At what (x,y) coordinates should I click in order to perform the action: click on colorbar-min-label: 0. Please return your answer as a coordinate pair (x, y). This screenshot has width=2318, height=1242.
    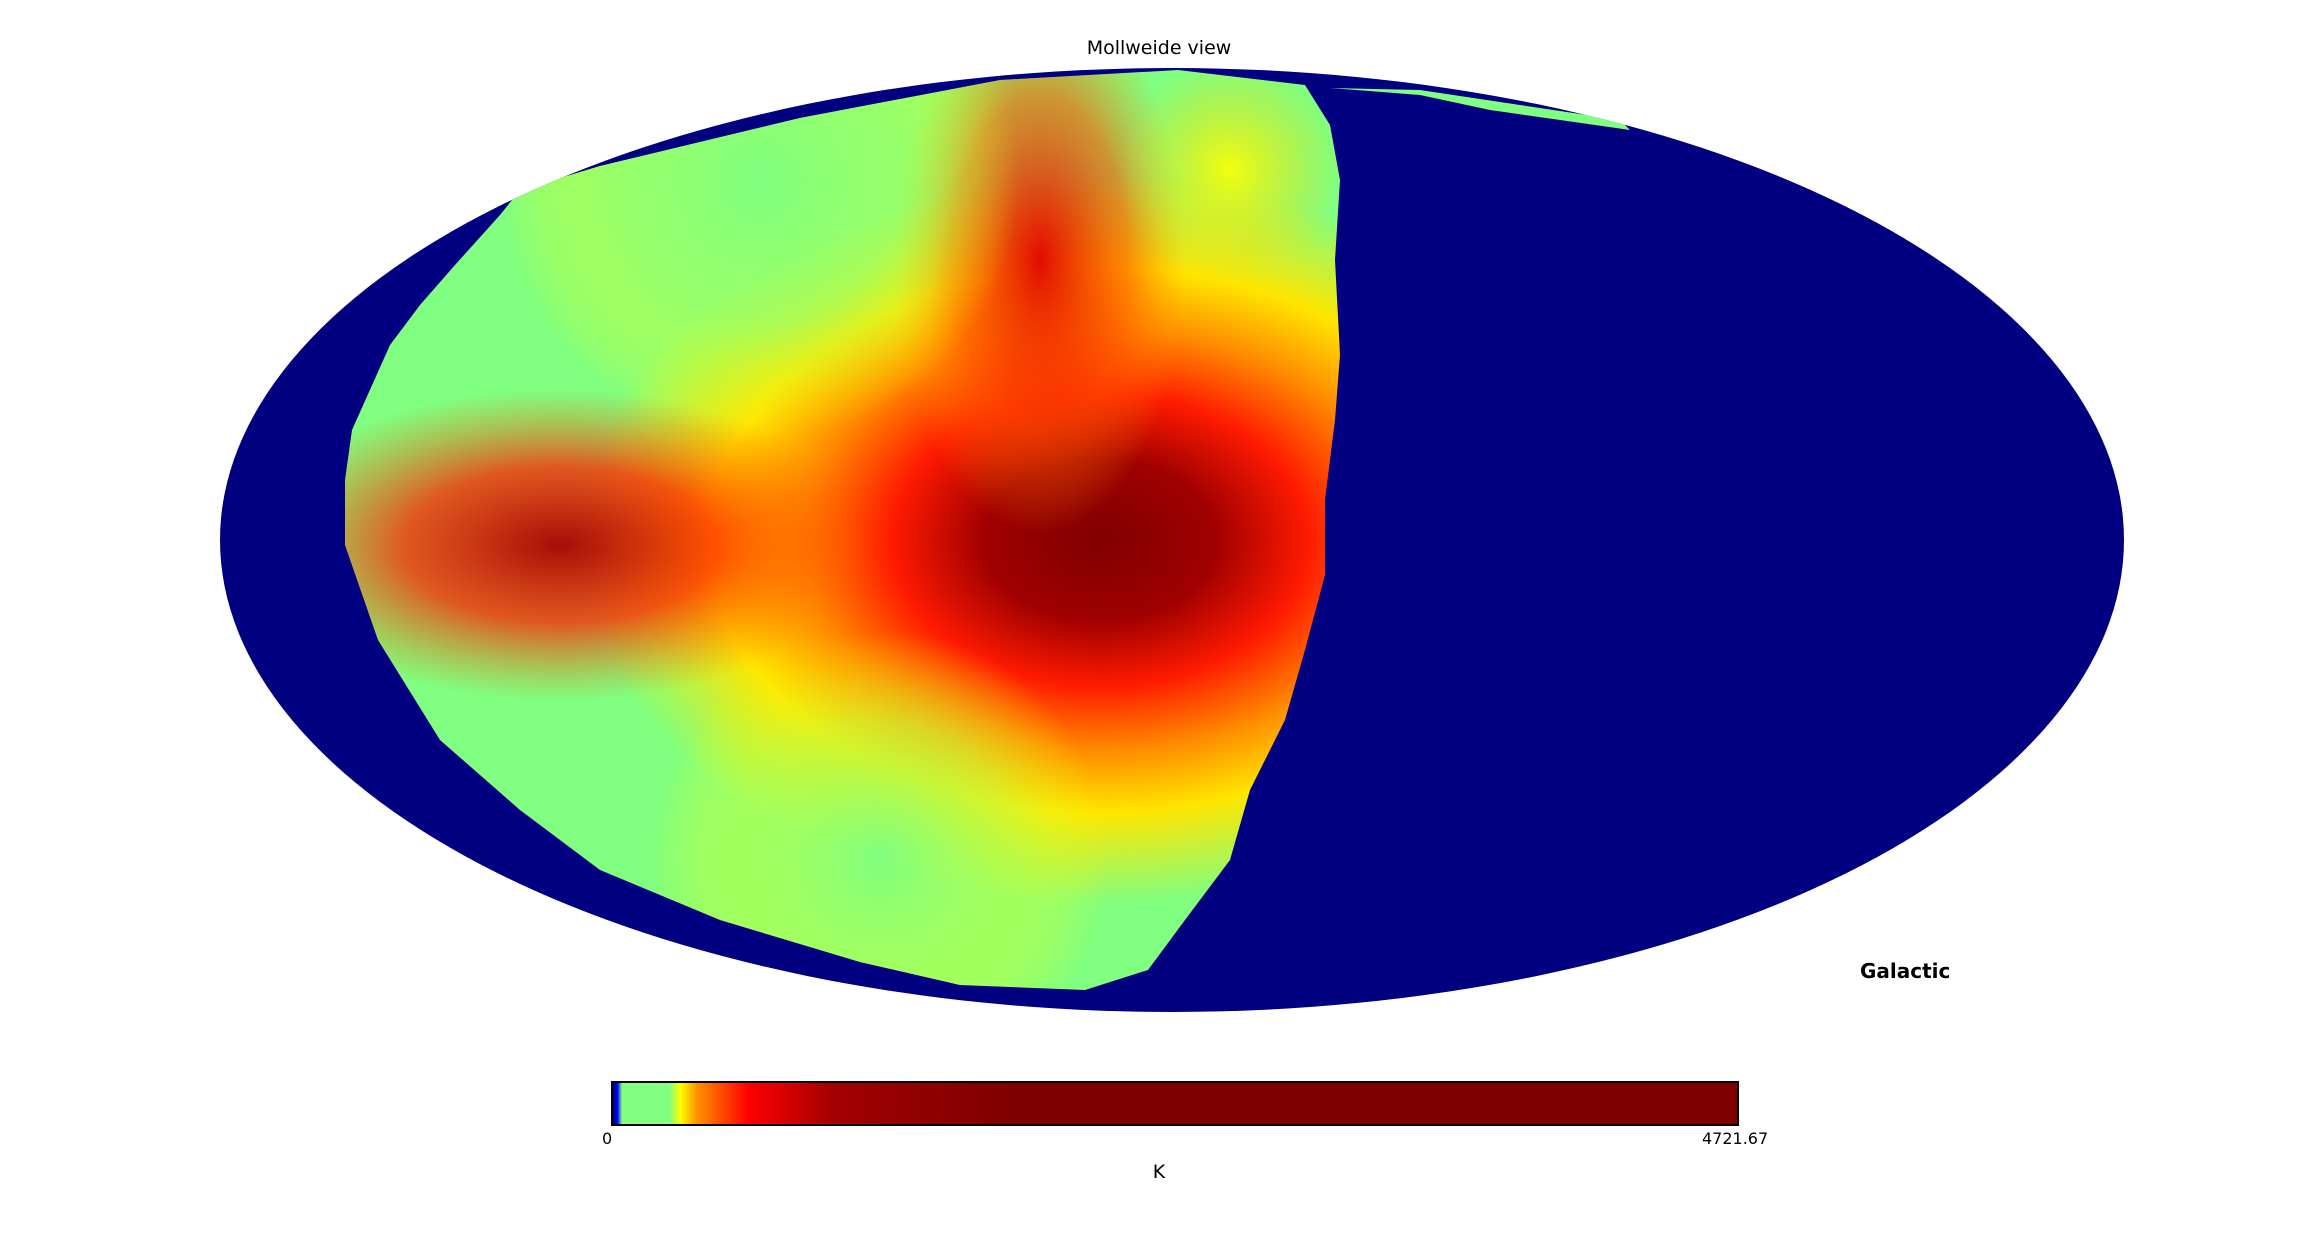
    Looking at the image, I should click on (607, 1138).